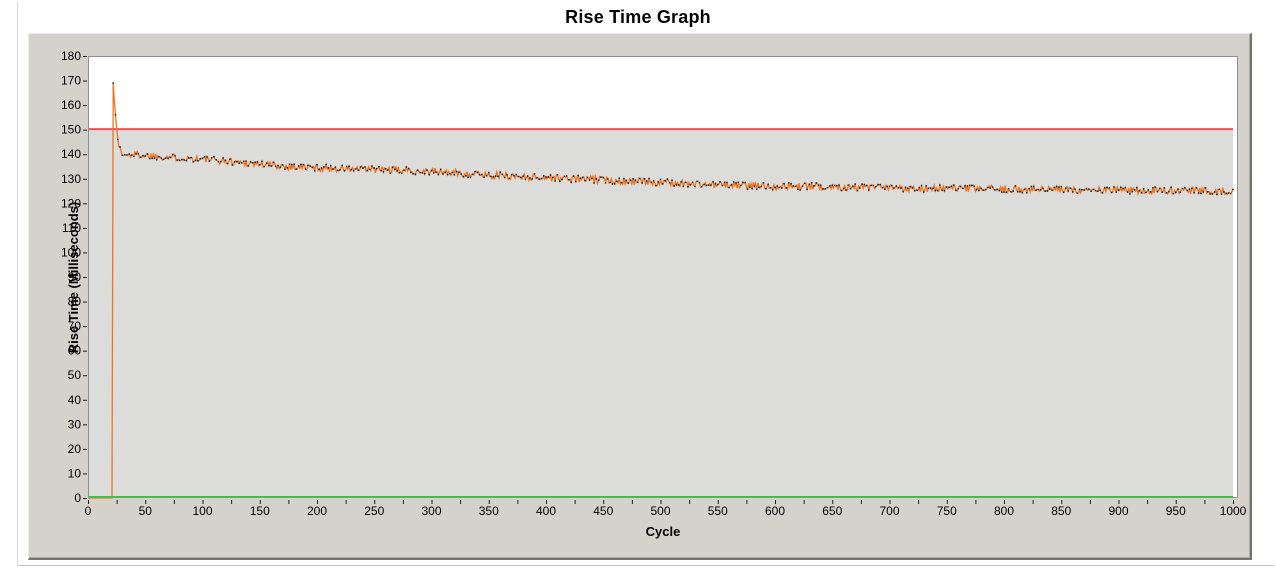 Image resolution: width=1276 pixels, height=572 pixels. Describe the element at coordinates (889, 511) in the screenshot. I see `x-tick-label: 700` at that location.